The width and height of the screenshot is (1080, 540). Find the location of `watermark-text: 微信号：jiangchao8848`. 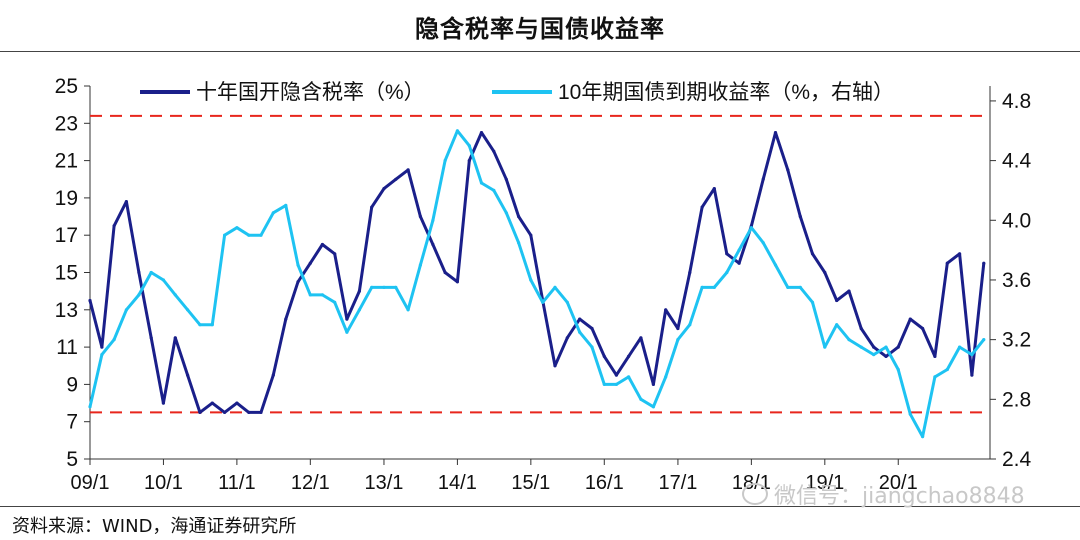

watermark-text: 微信号：jiangchao8848 is located at coordinates (899, 496).